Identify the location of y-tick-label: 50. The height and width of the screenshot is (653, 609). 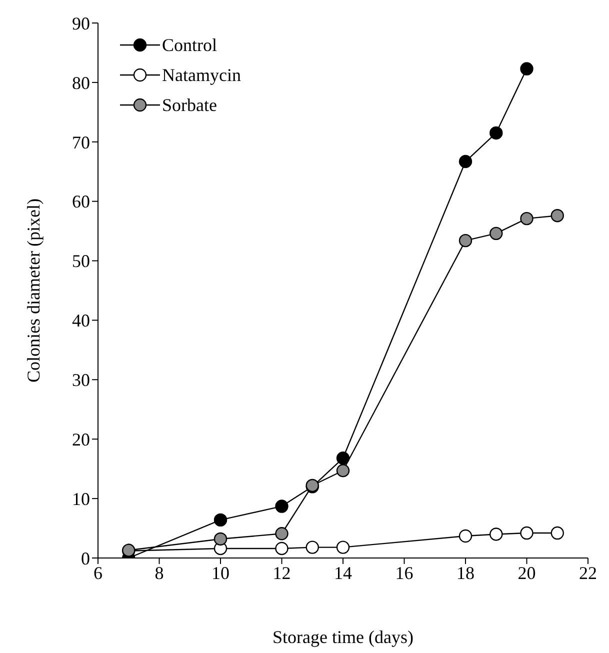
(81, 261).